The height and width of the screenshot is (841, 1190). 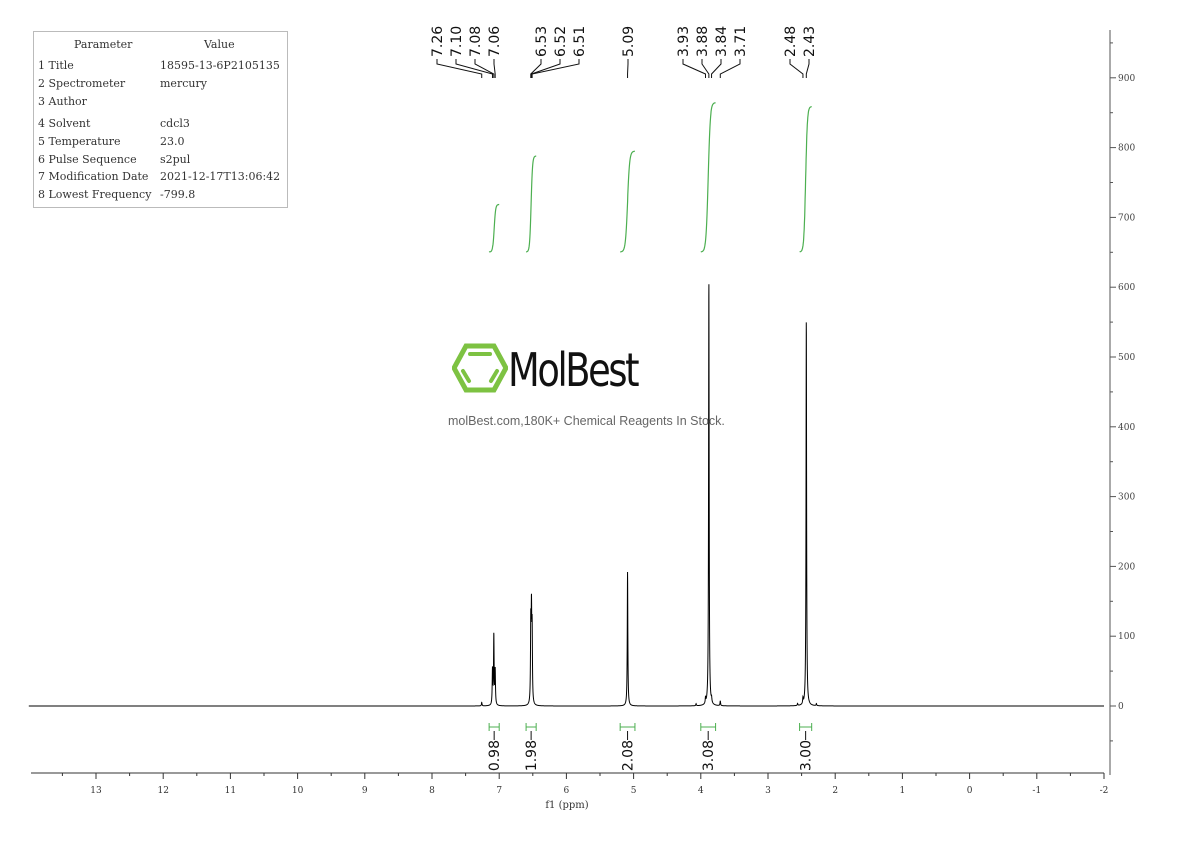 I want to click on integral-value: 3.00, so click(x=807, y=755).